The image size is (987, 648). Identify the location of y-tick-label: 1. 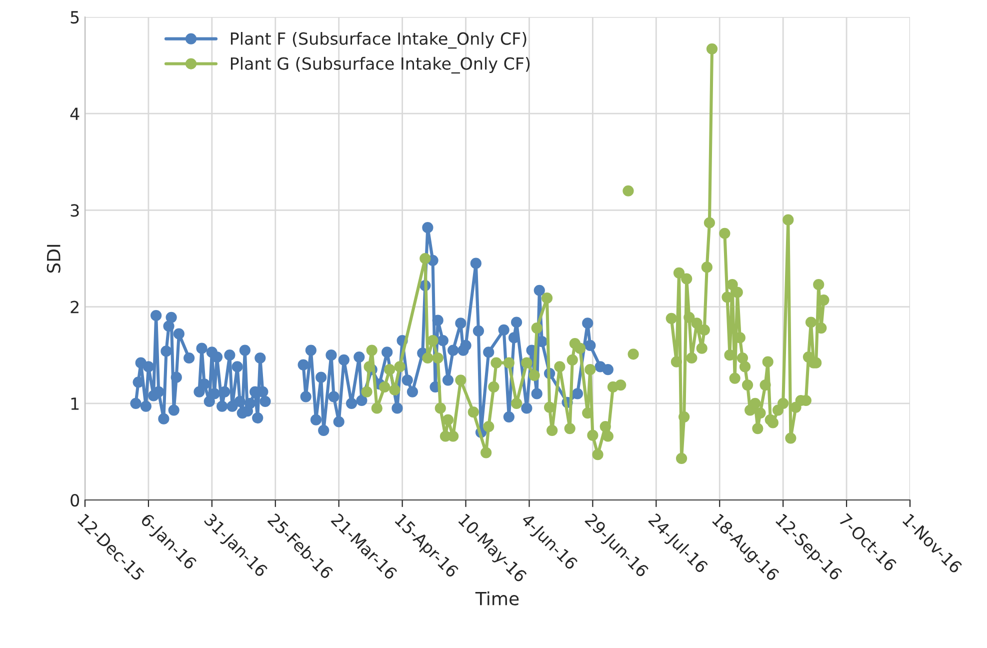
(75, 404).